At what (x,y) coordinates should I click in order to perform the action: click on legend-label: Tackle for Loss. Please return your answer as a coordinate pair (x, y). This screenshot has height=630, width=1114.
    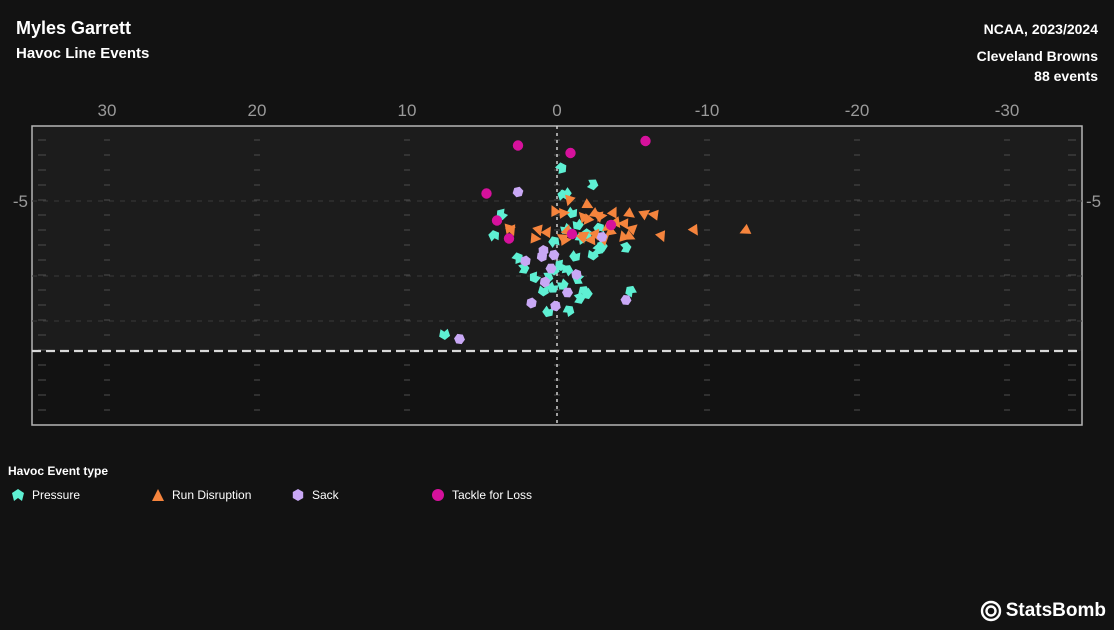
    Looking at the image, I should click on (492, 495).